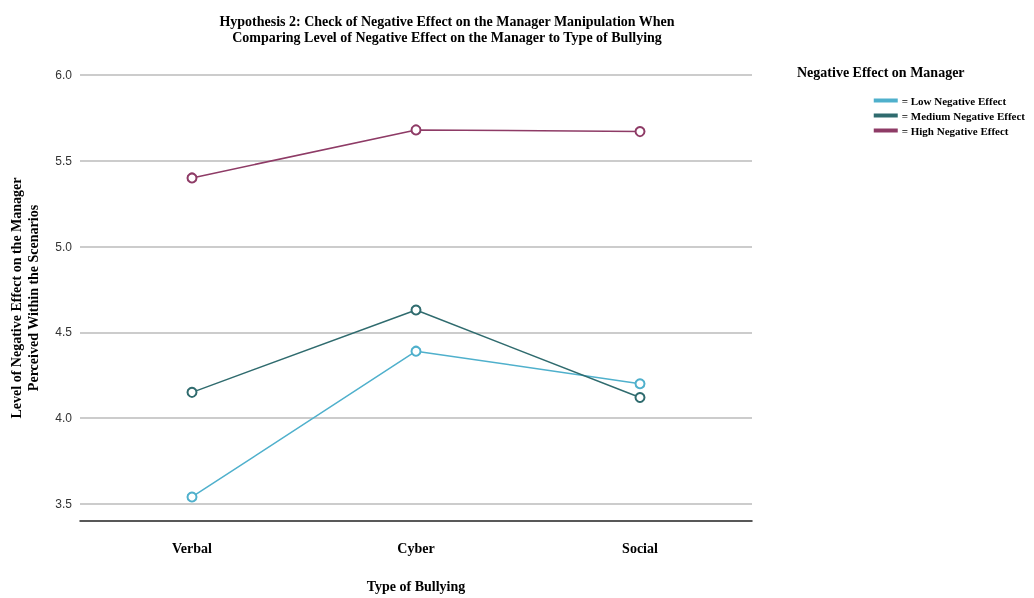 The height and width of the screenshot is (598, 1034). What do you see at coordinates (64, 246) in the screenshot?
I see `y-tick-label: 5.0` at bounding box center [64, 246].